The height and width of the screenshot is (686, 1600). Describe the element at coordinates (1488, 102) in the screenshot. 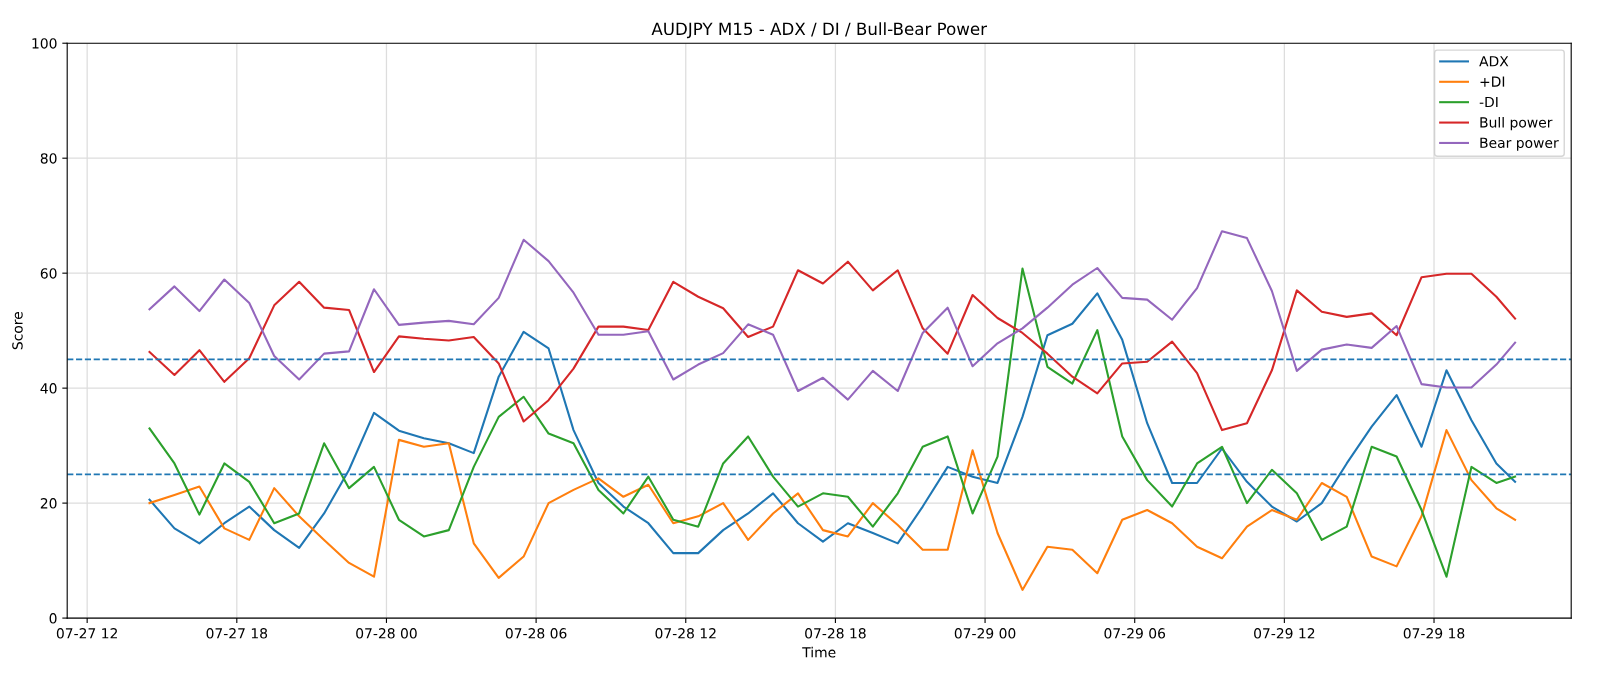

I see `legend-label: -DI` at that location.